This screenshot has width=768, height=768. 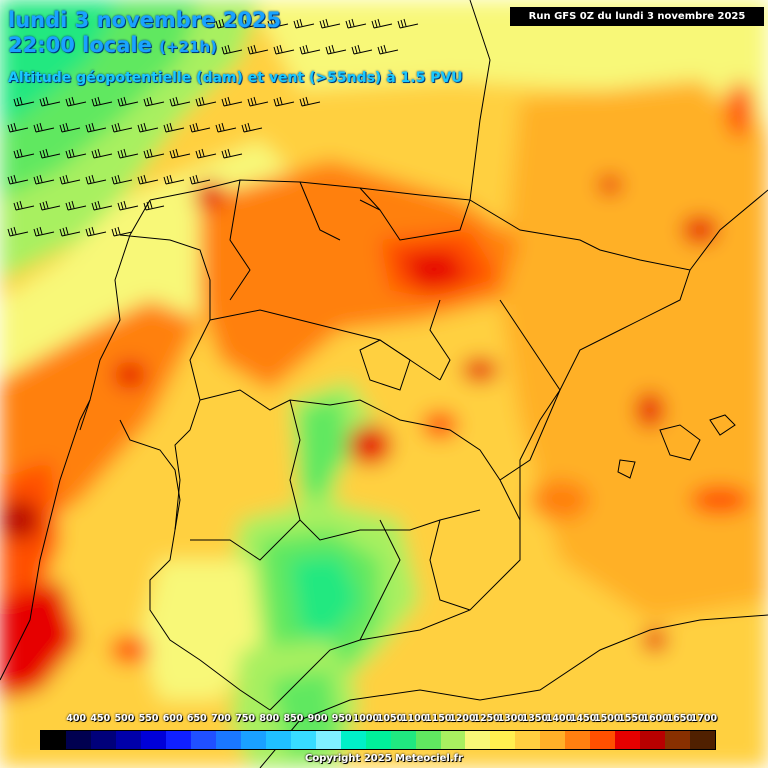 I want to click on legend-label: 1250, so click(x=486, y=718).